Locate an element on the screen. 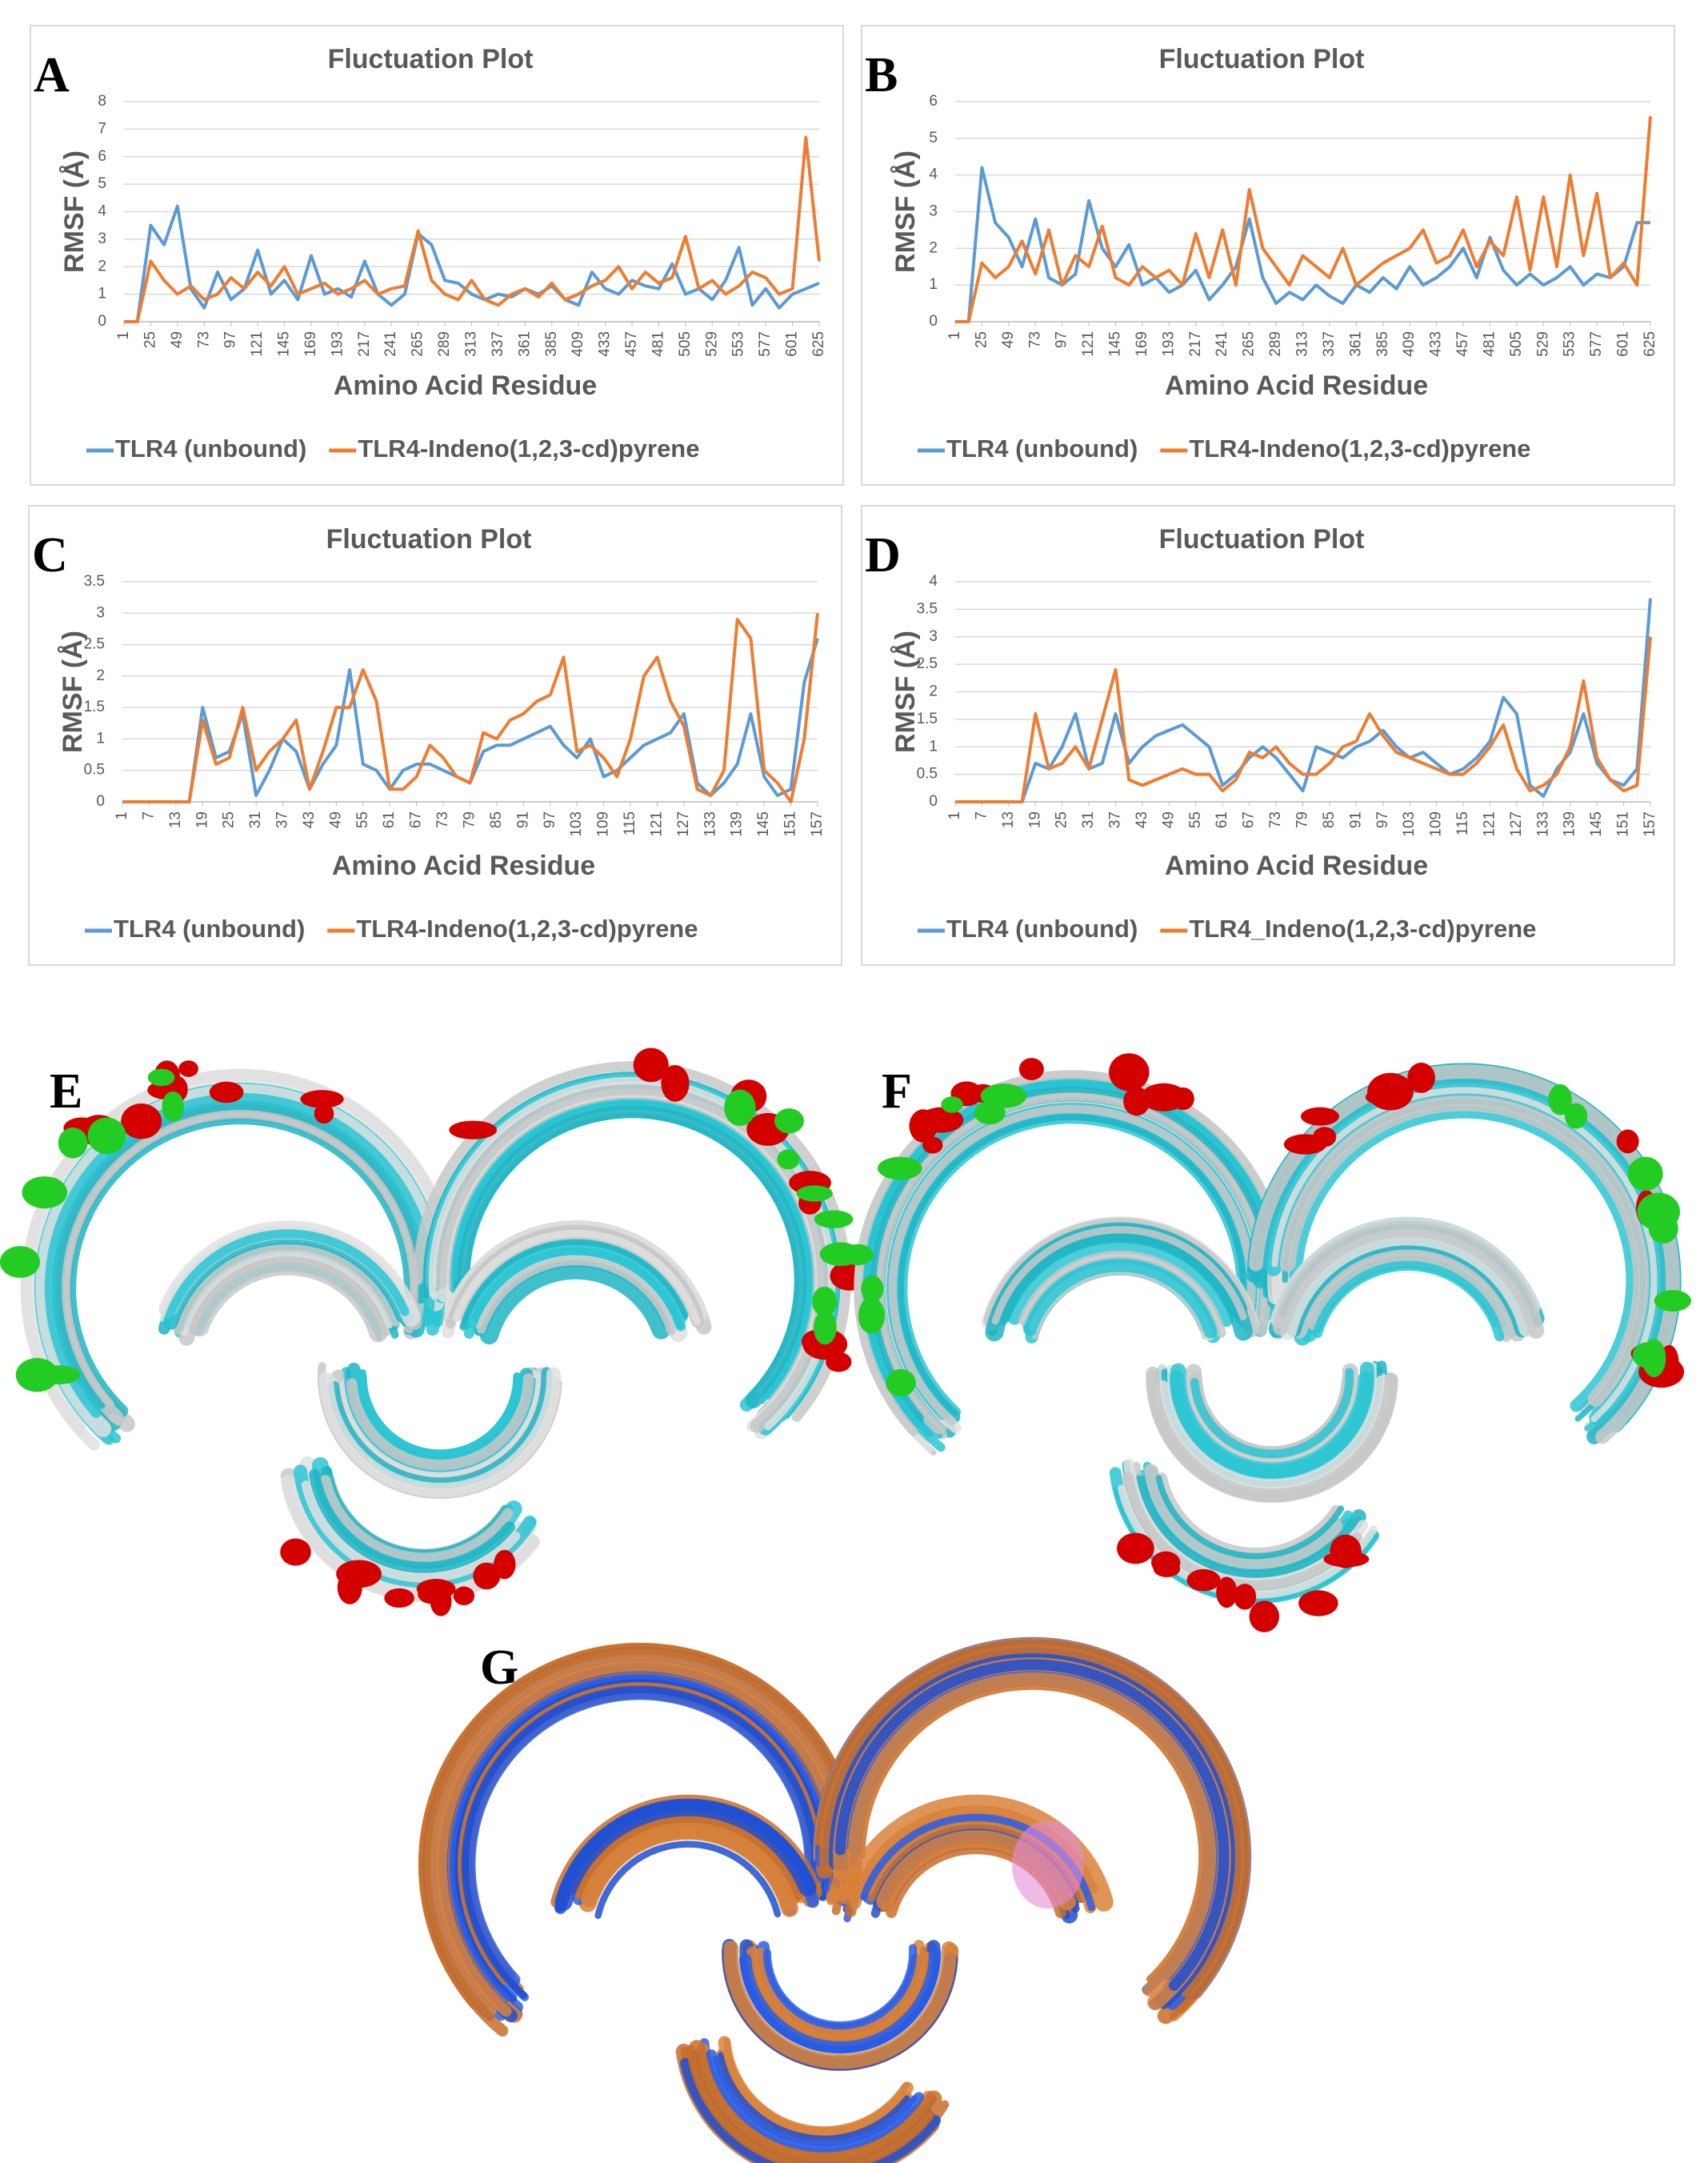 Image resolution: width=1708 pixels, height=2163 pixels. x-tick-label: 139 is located at coordinates (1570, 824).